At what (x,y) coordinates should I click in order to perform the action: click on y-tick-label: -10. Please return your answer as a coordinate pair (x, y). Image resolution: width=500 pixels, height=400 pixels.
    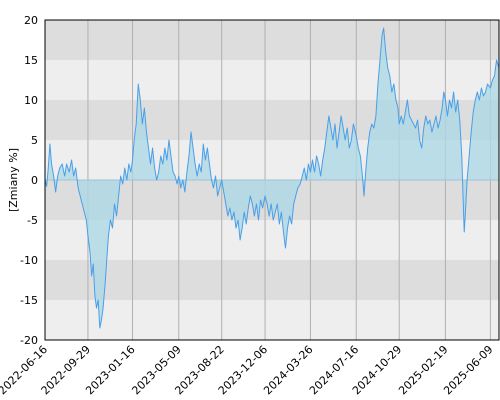
    Looking at the image, I should click on (29, 260).